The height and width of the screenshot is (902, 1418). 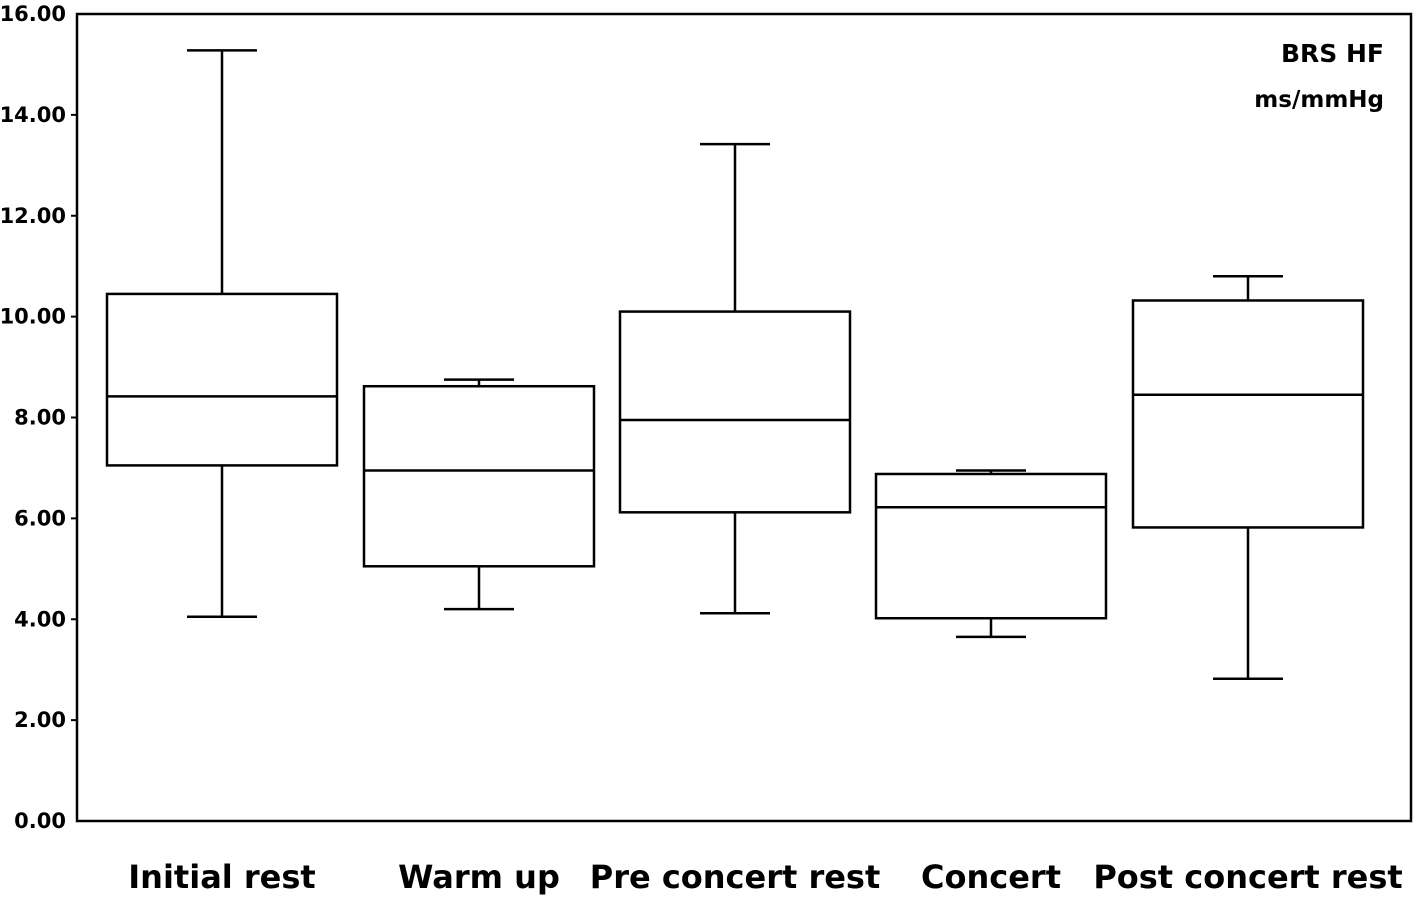 I want to click on y-tick-label: 16.00, so click(x=33, y=14).